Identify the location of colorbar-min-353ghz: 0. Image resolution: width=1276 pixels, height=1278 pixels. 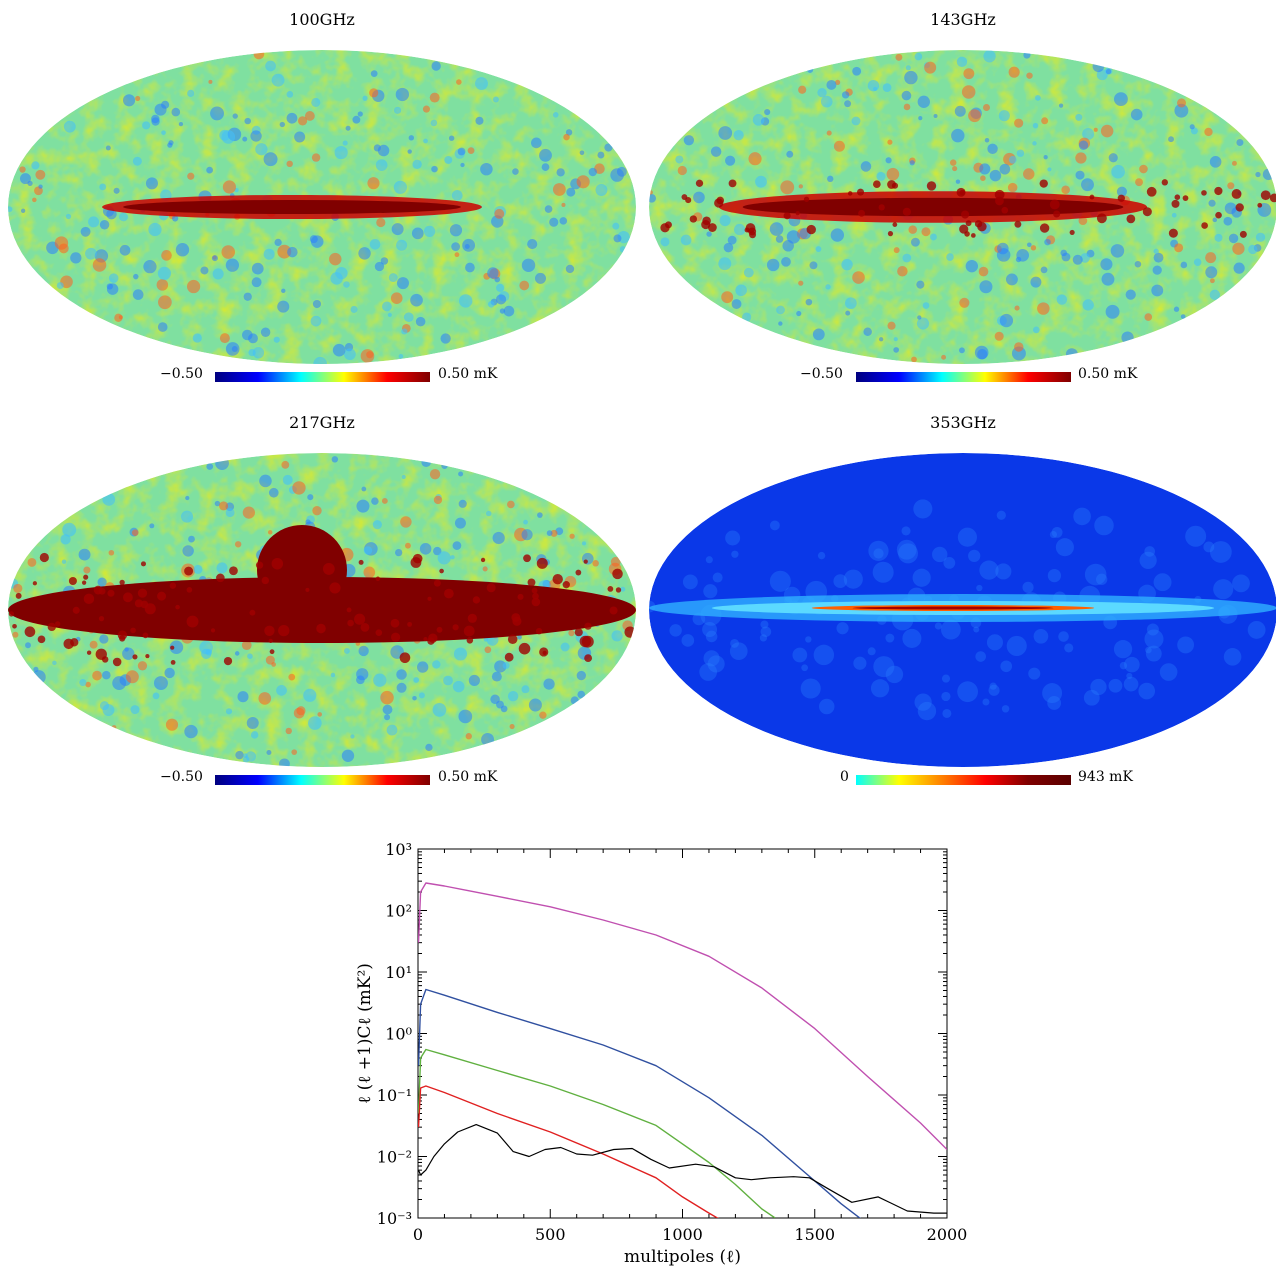
(844, 777).